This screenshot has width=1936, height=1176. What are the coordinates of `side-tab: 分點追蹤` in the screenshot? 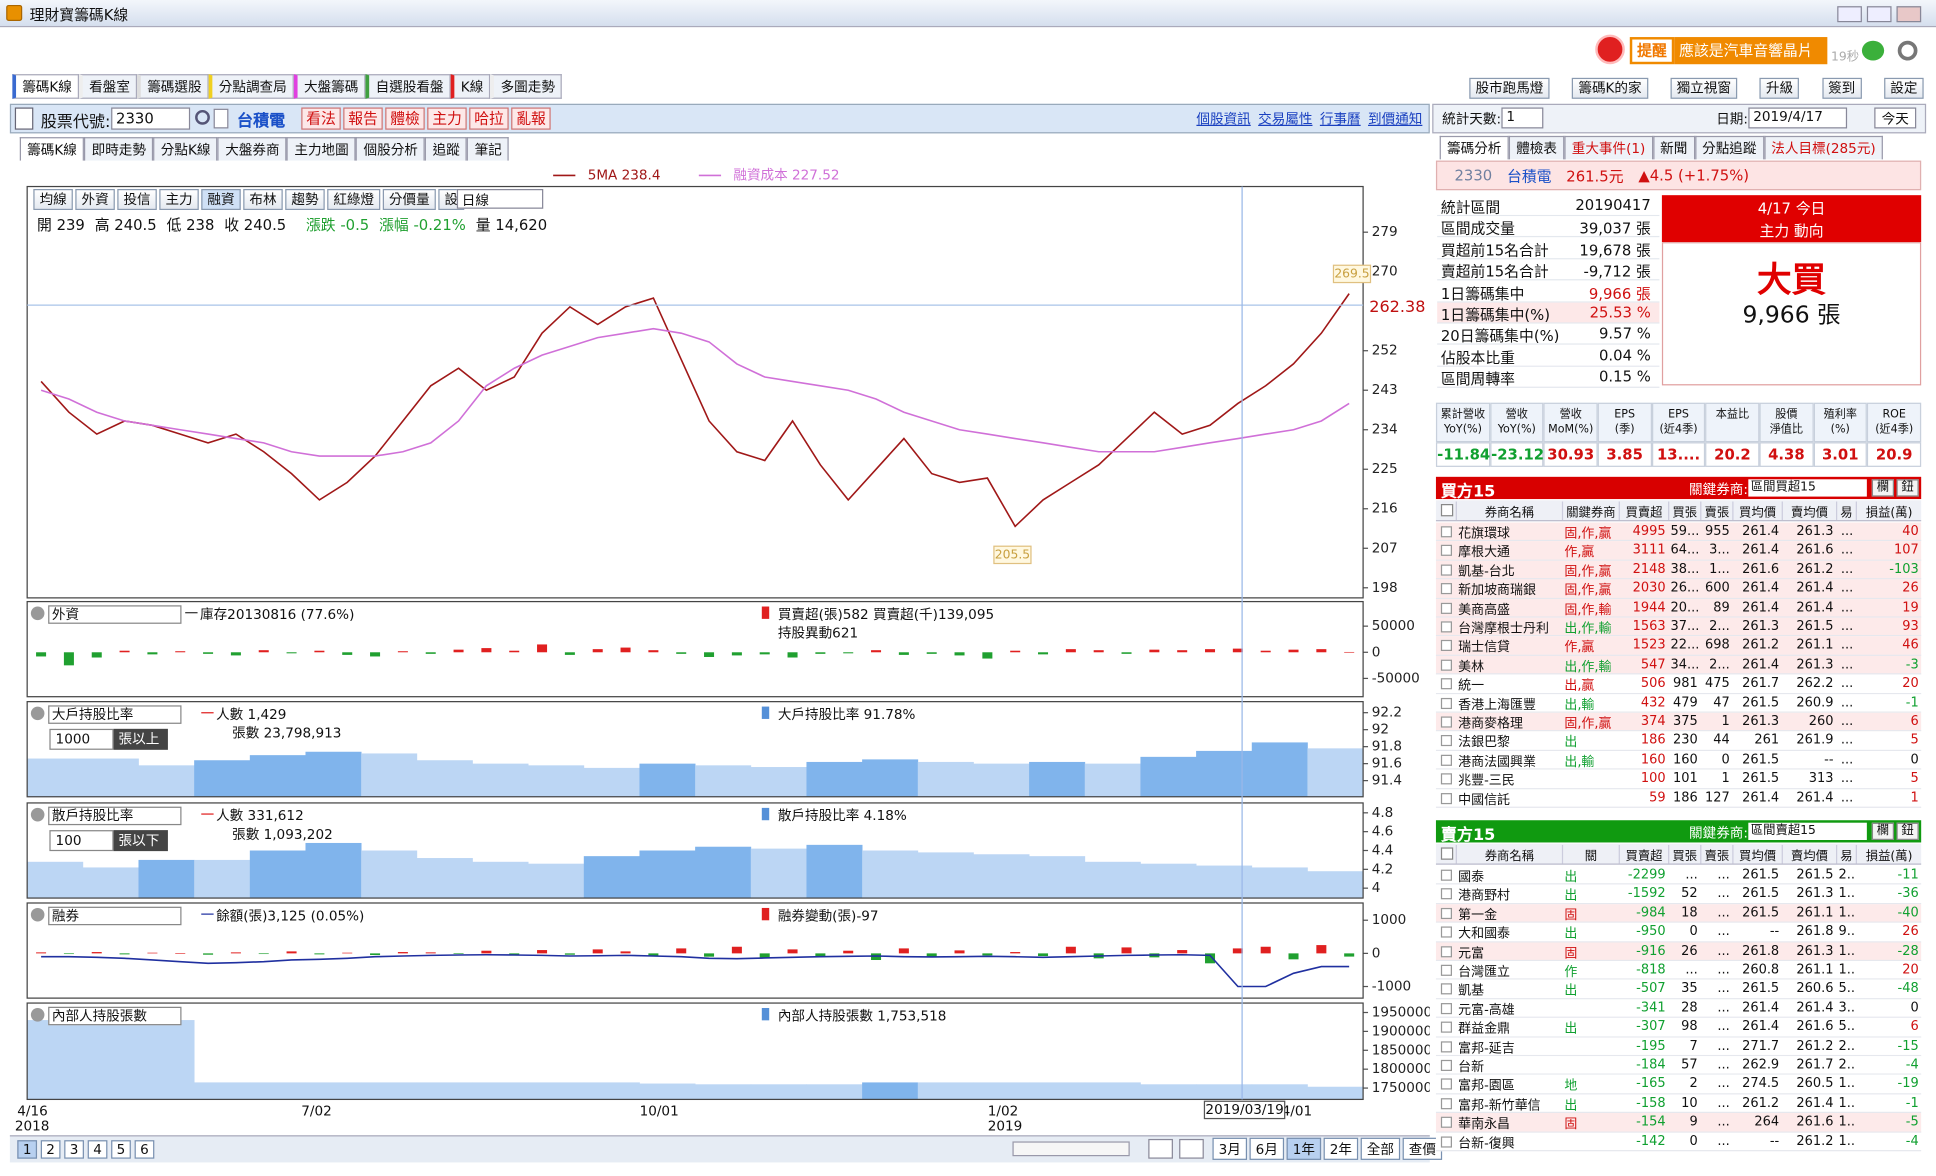 It's located at (1729, 147).